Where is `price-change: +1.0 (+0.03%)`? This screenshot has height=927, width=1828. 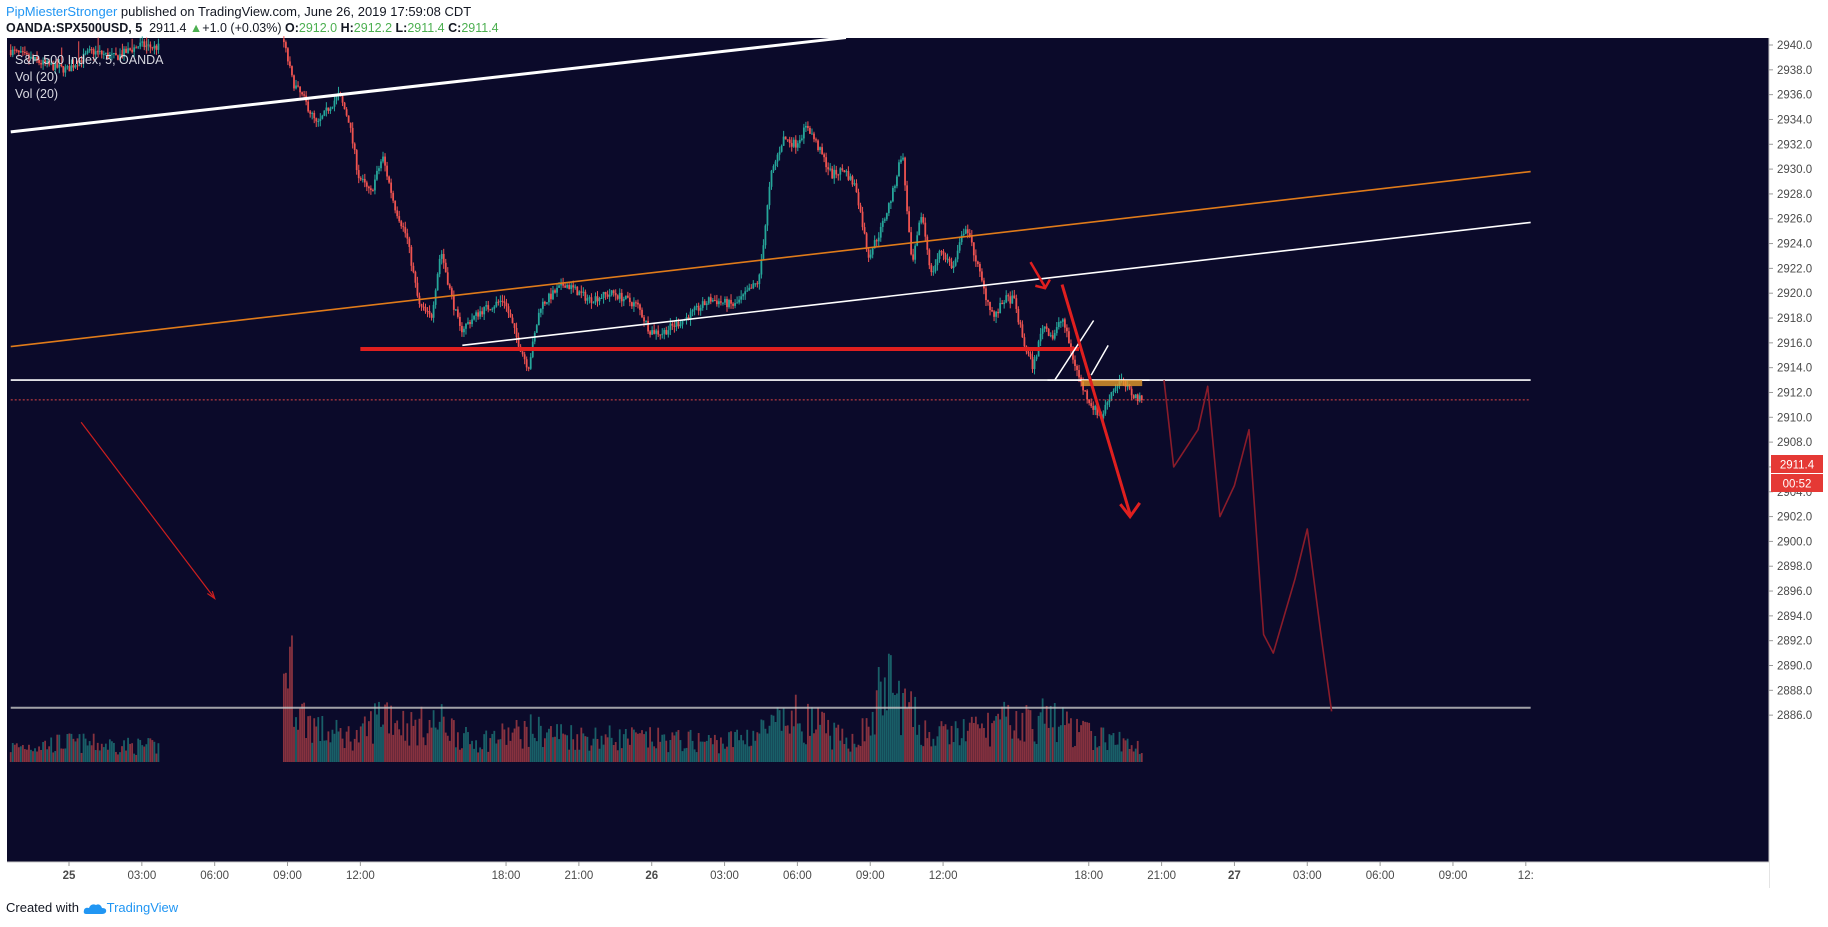 price-change: +1.0 (+0.03%) is located at coordinates (242, 28).